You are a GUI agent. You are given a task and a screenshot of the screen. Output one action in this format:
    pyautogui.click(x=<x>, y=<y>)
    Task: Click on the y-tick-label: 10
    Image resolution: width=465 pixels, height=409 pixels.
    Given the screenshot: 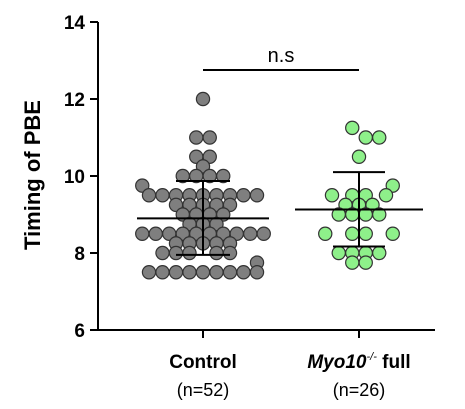 What is the action you would take?
    pyautogui.click(x=74, y=177)
    